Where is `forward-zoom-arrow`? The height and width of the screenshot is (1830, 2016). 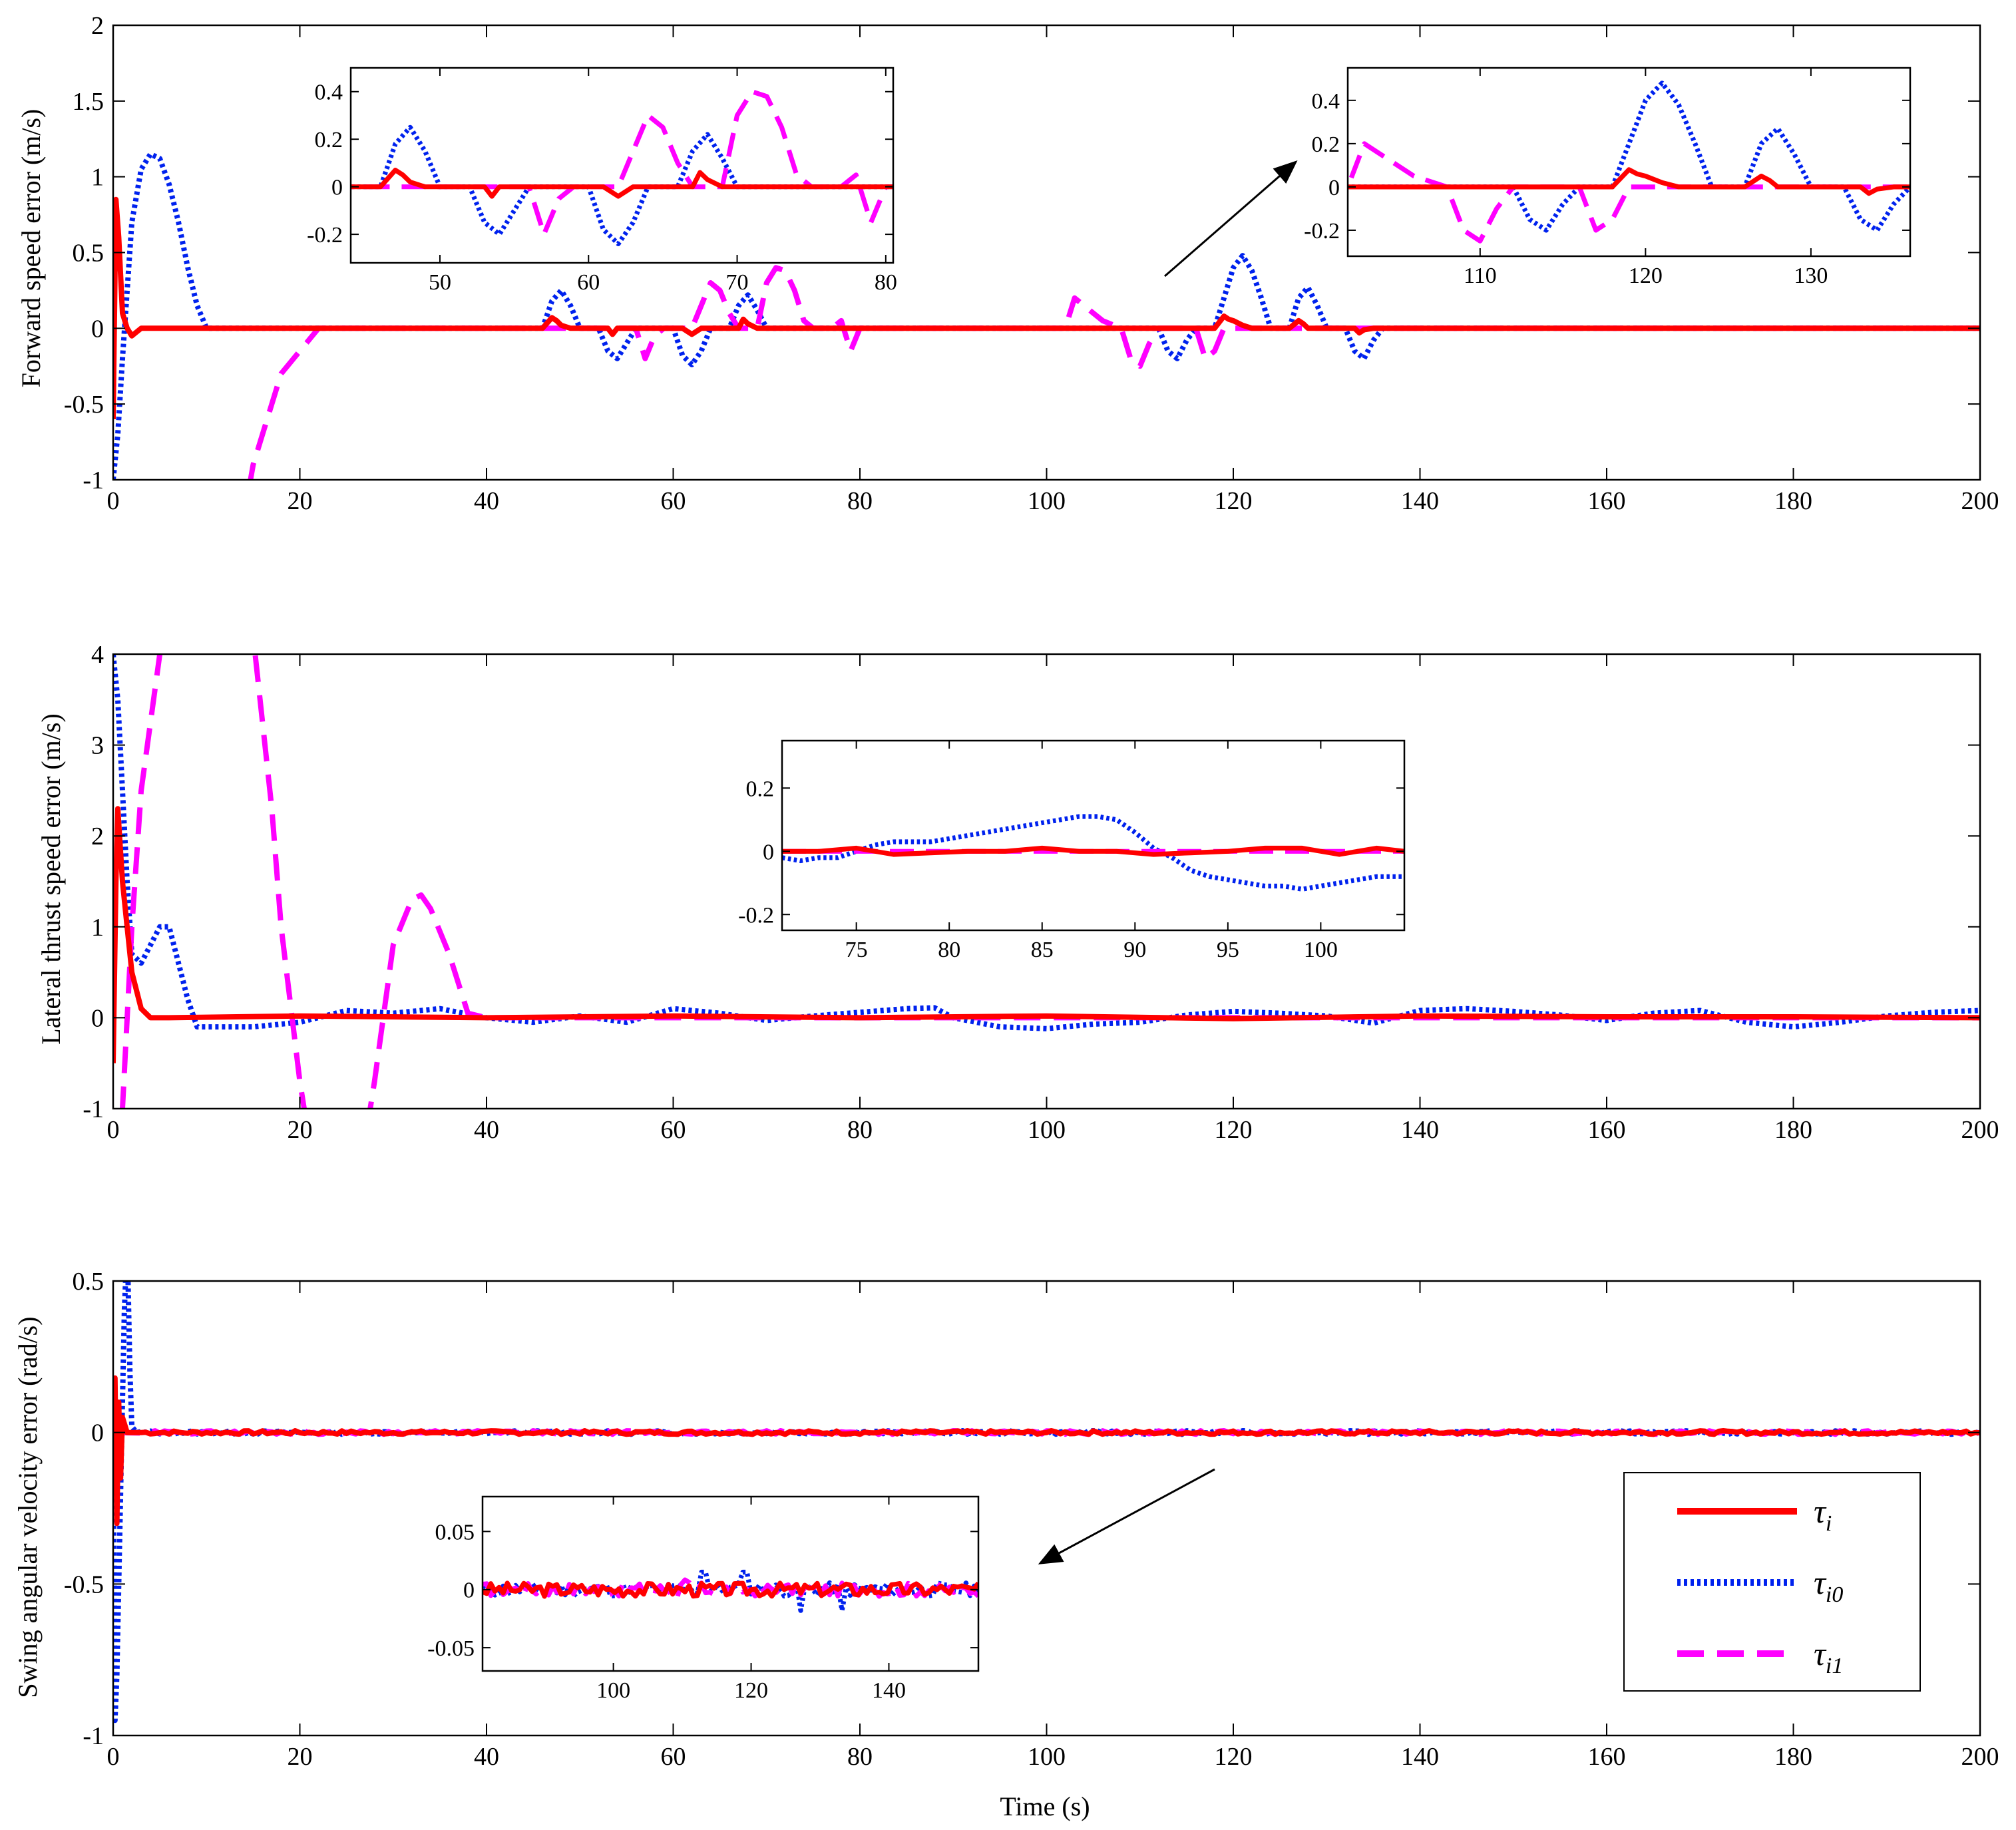
forward-zoom-arrow is located at coordinates (1231, 218).